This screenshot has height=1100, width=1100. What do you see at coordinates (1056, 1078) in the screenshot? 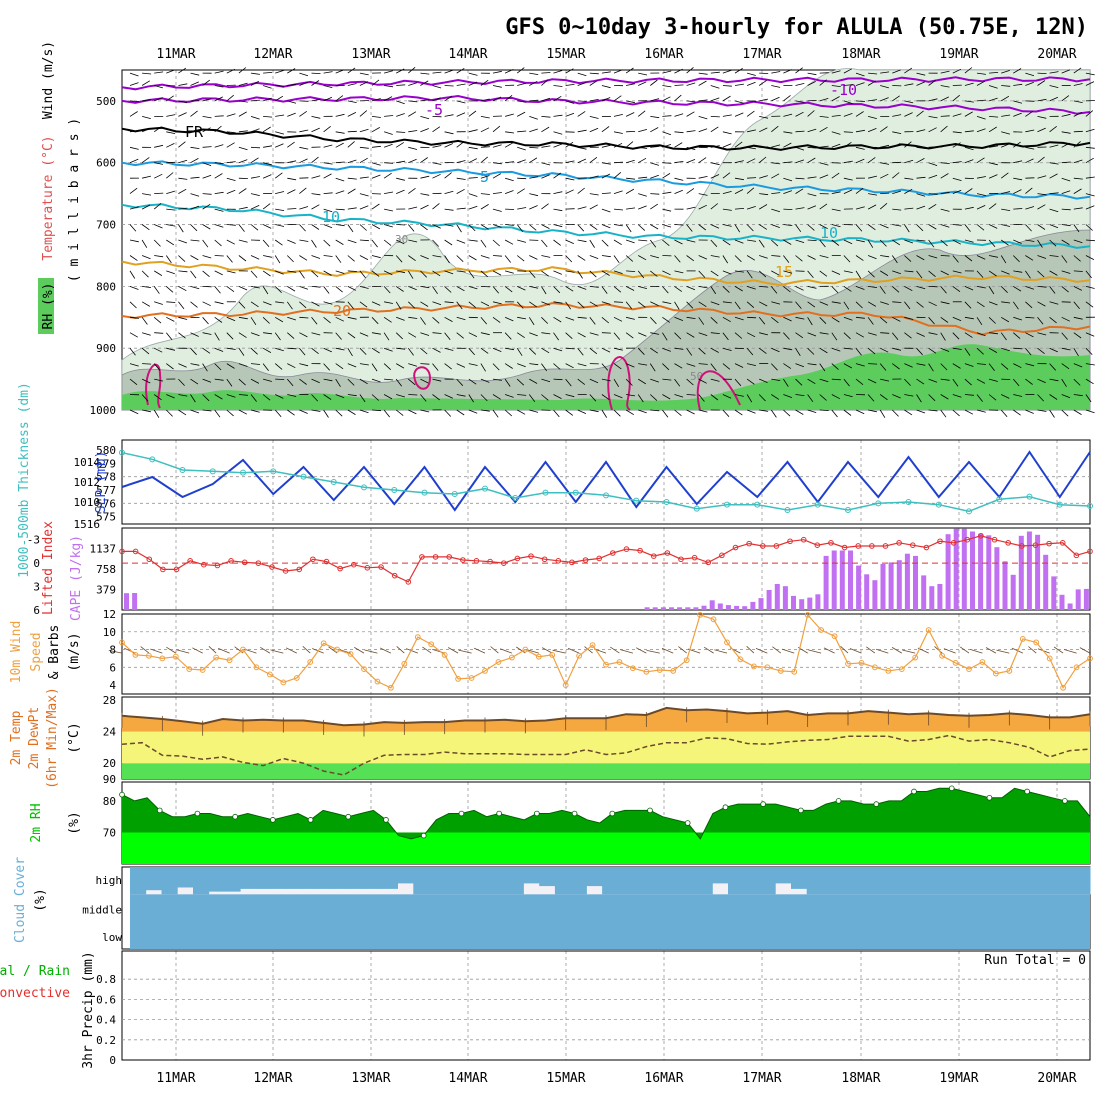
I see `date-label-bottom: 20MAR` at bounding box center [1056, 1078].